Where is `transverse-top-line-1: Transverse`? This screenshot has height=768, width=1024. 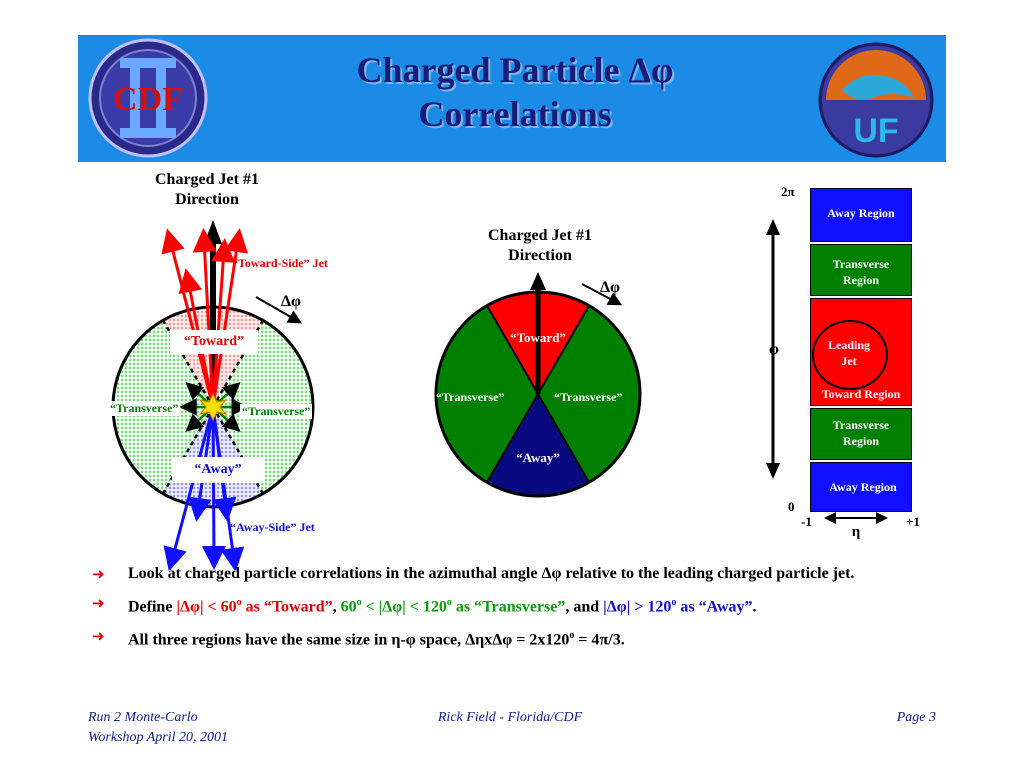
transverse-top-line-1: Transverse is located at coordinates (861, 264).